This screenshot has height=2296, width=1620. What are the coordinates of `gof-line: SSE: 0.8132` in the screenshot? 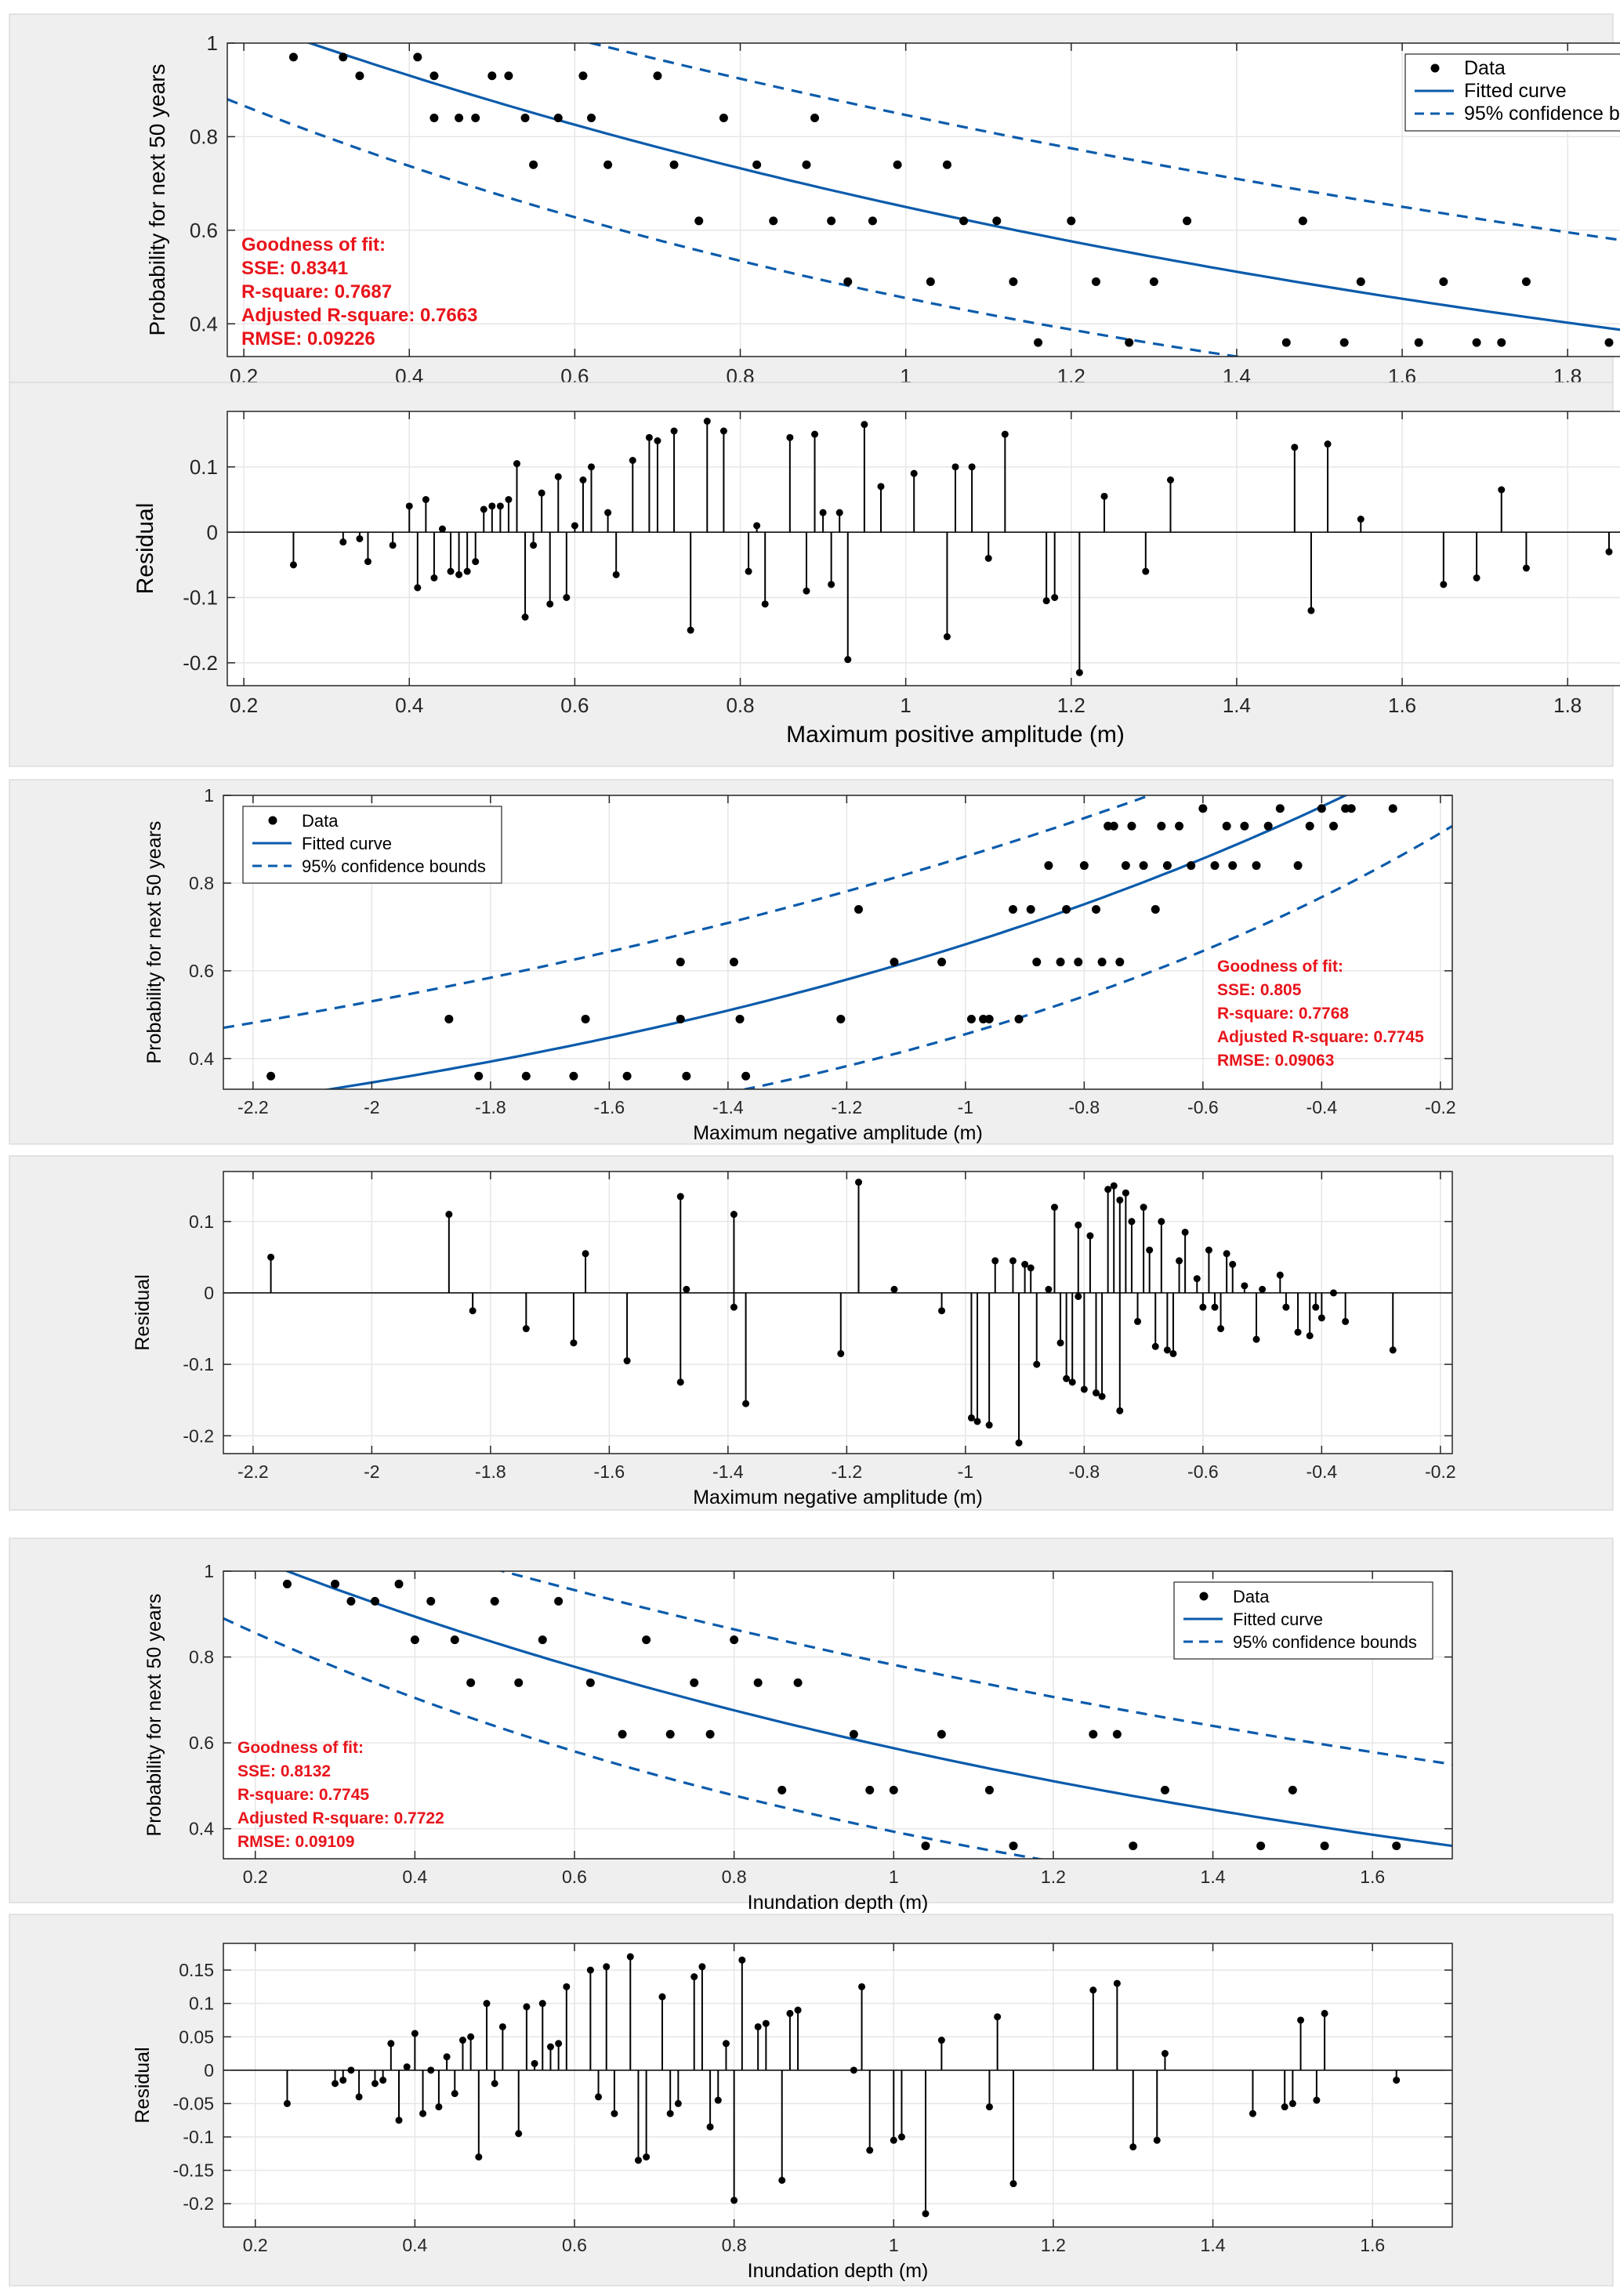 It's located at (284, 1771).